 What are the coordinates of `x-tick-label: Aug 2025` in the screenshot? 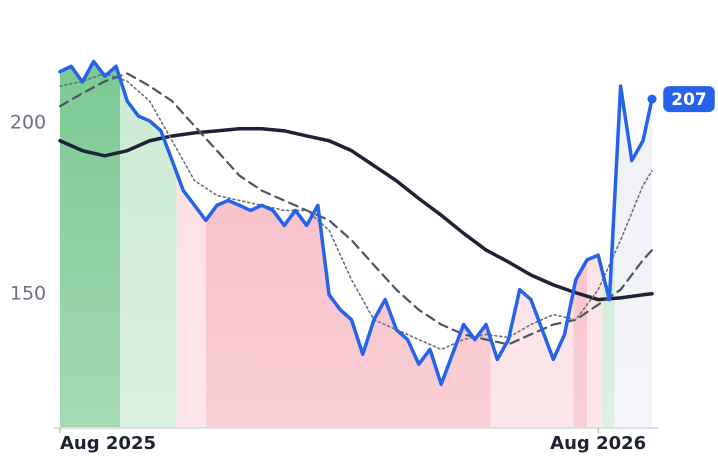 It's located at (108, 443).